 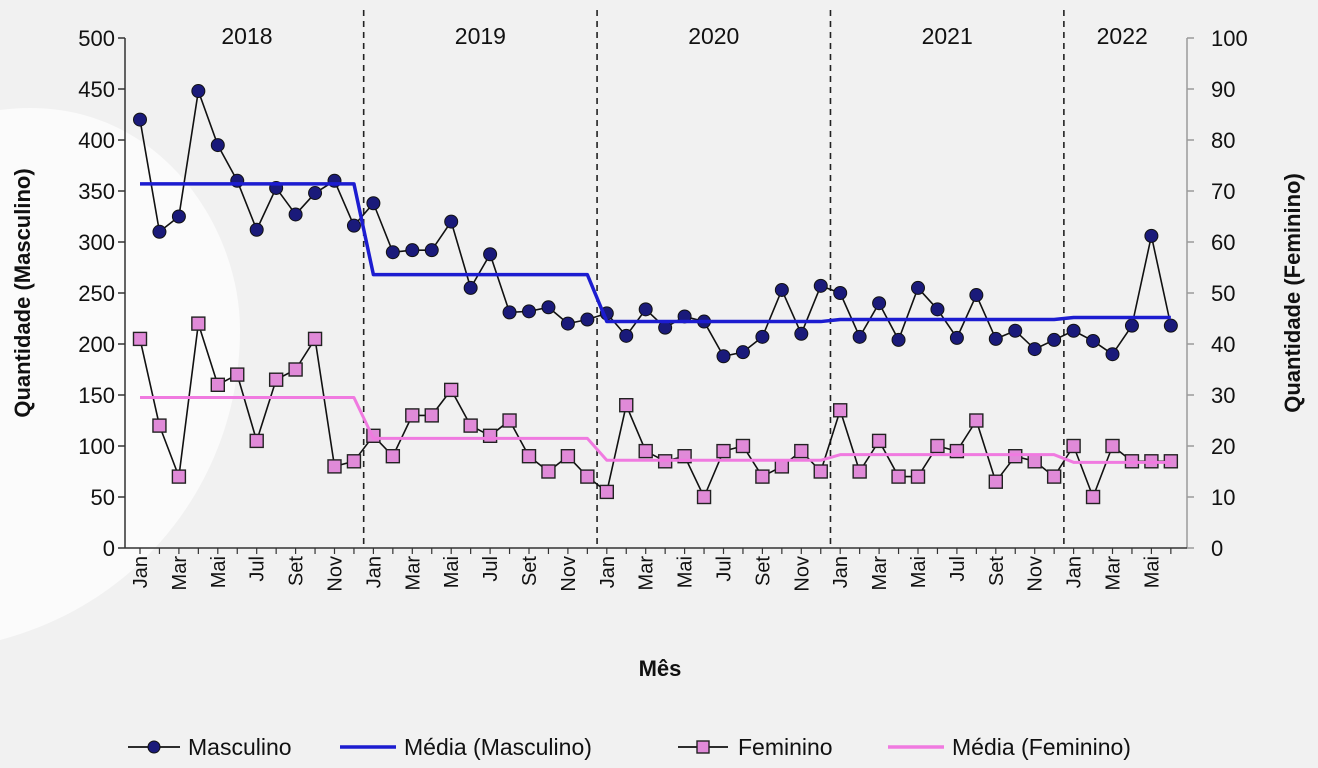 What do you see at coordinates (660, 668) in the screenshot?
I see `x-axis-title: Mês` at bounding box center [660, 668].